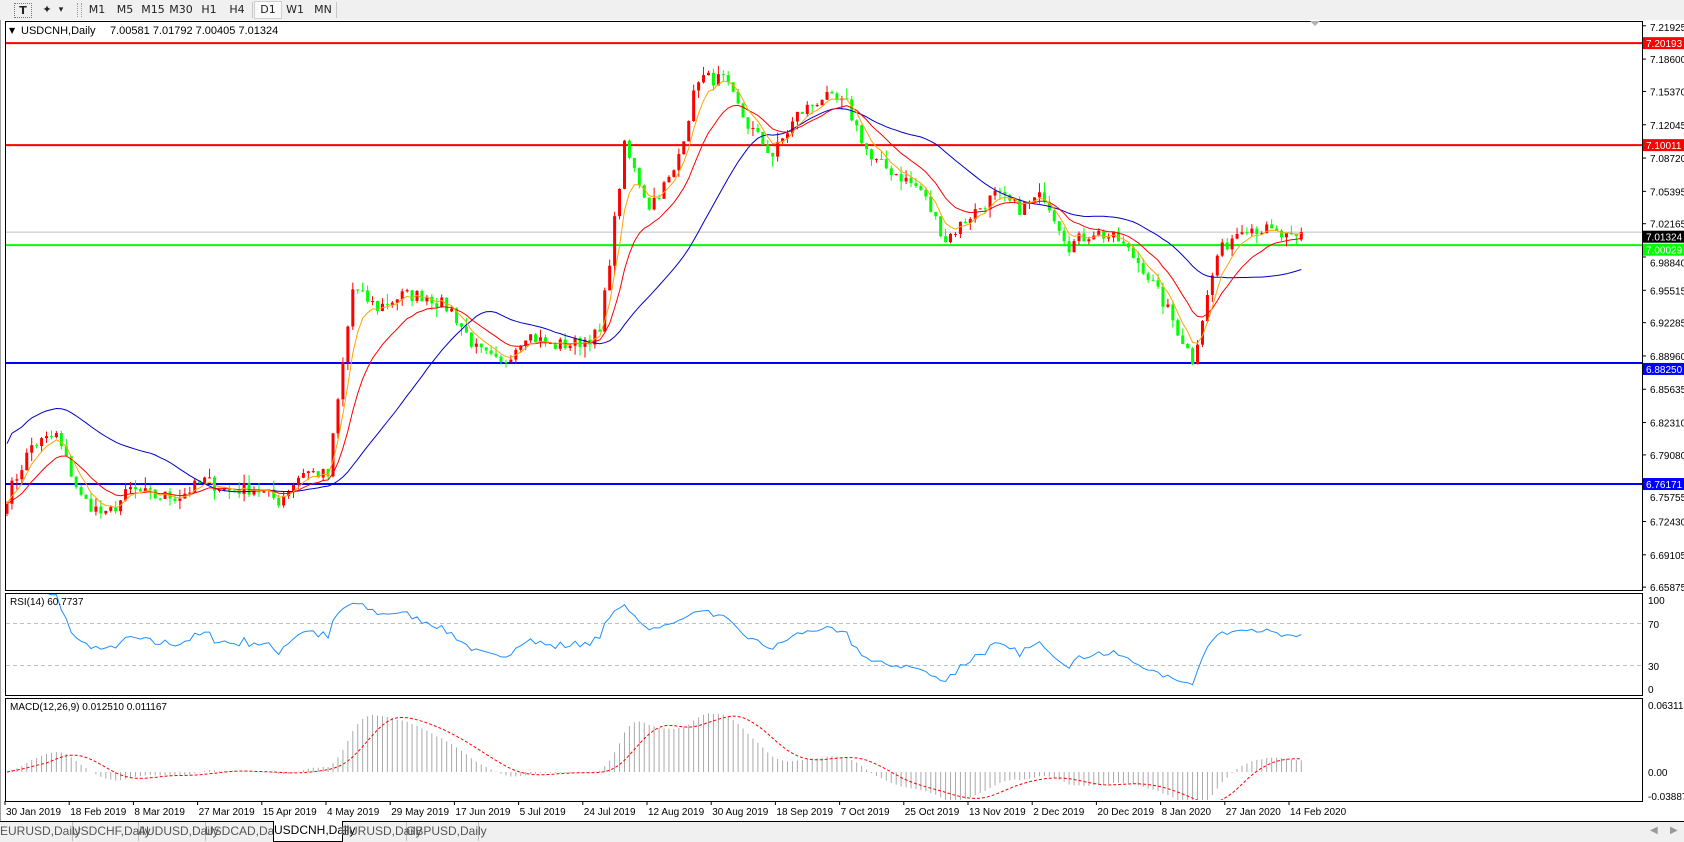 The width and height of the screenshot is (1684, 842). Describe the element at coordinates (804, 812) in the screenshot. I see `date-tick-label: 18 Sep 2019` at that location.